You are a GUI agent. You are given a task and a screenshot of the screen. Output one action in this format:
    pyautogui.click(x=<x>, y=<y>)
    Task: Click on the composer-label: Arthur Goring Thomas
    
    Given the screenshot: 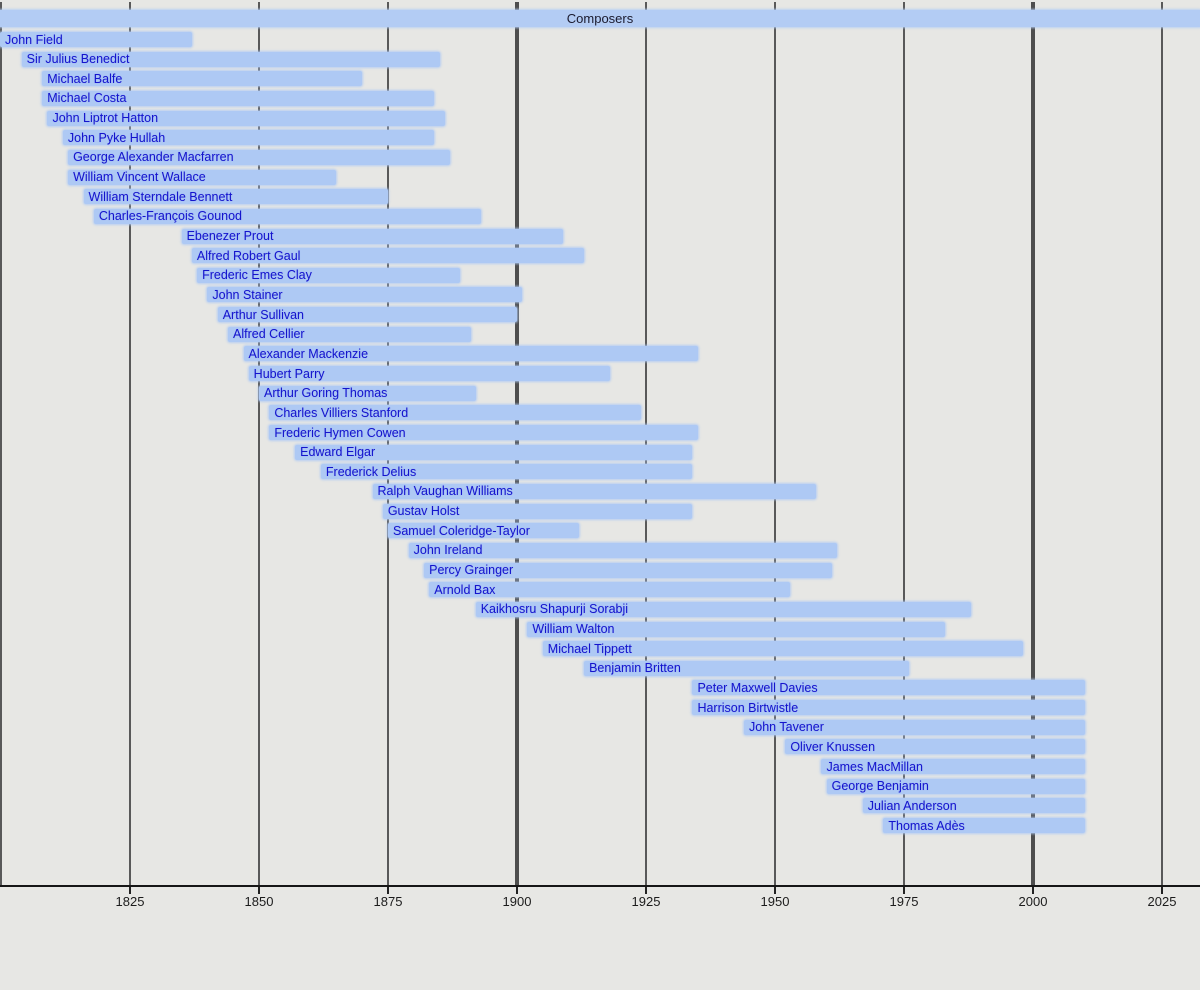 What is the action you would take?
    pyautogui.click(x=326, y=393)
    